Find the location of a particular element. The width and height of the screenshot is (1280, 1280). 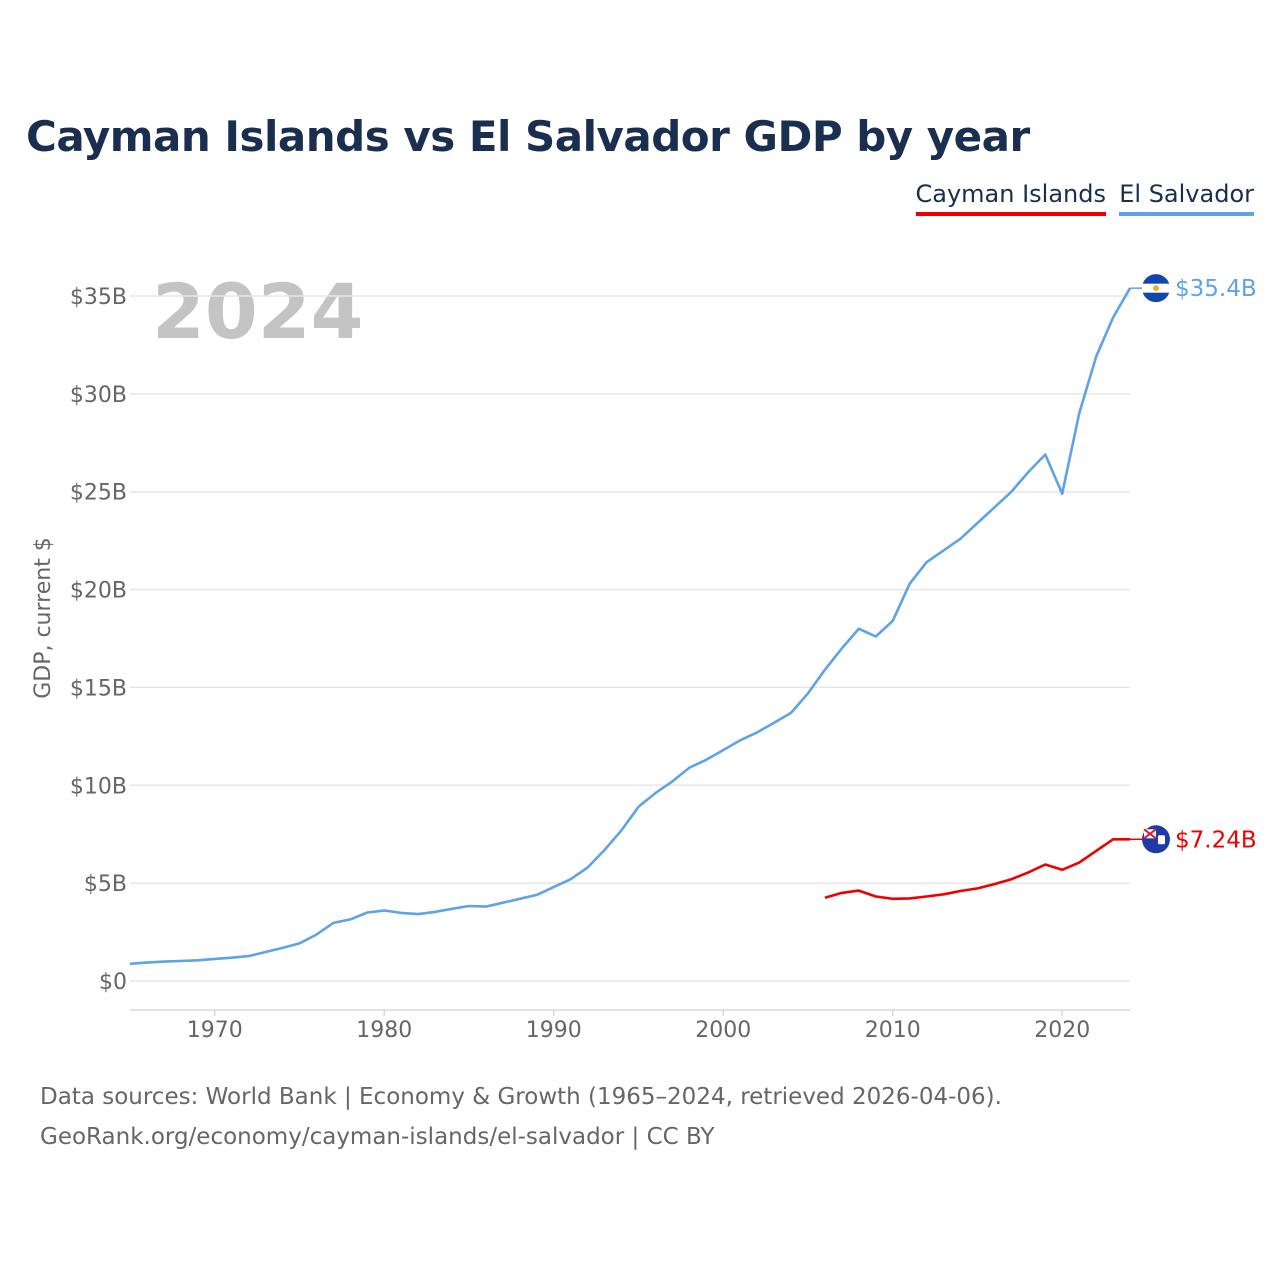

x-axis-ticks: 1970 1980 1990 2000 2010 2020 is located at coordinates (638, 1026).